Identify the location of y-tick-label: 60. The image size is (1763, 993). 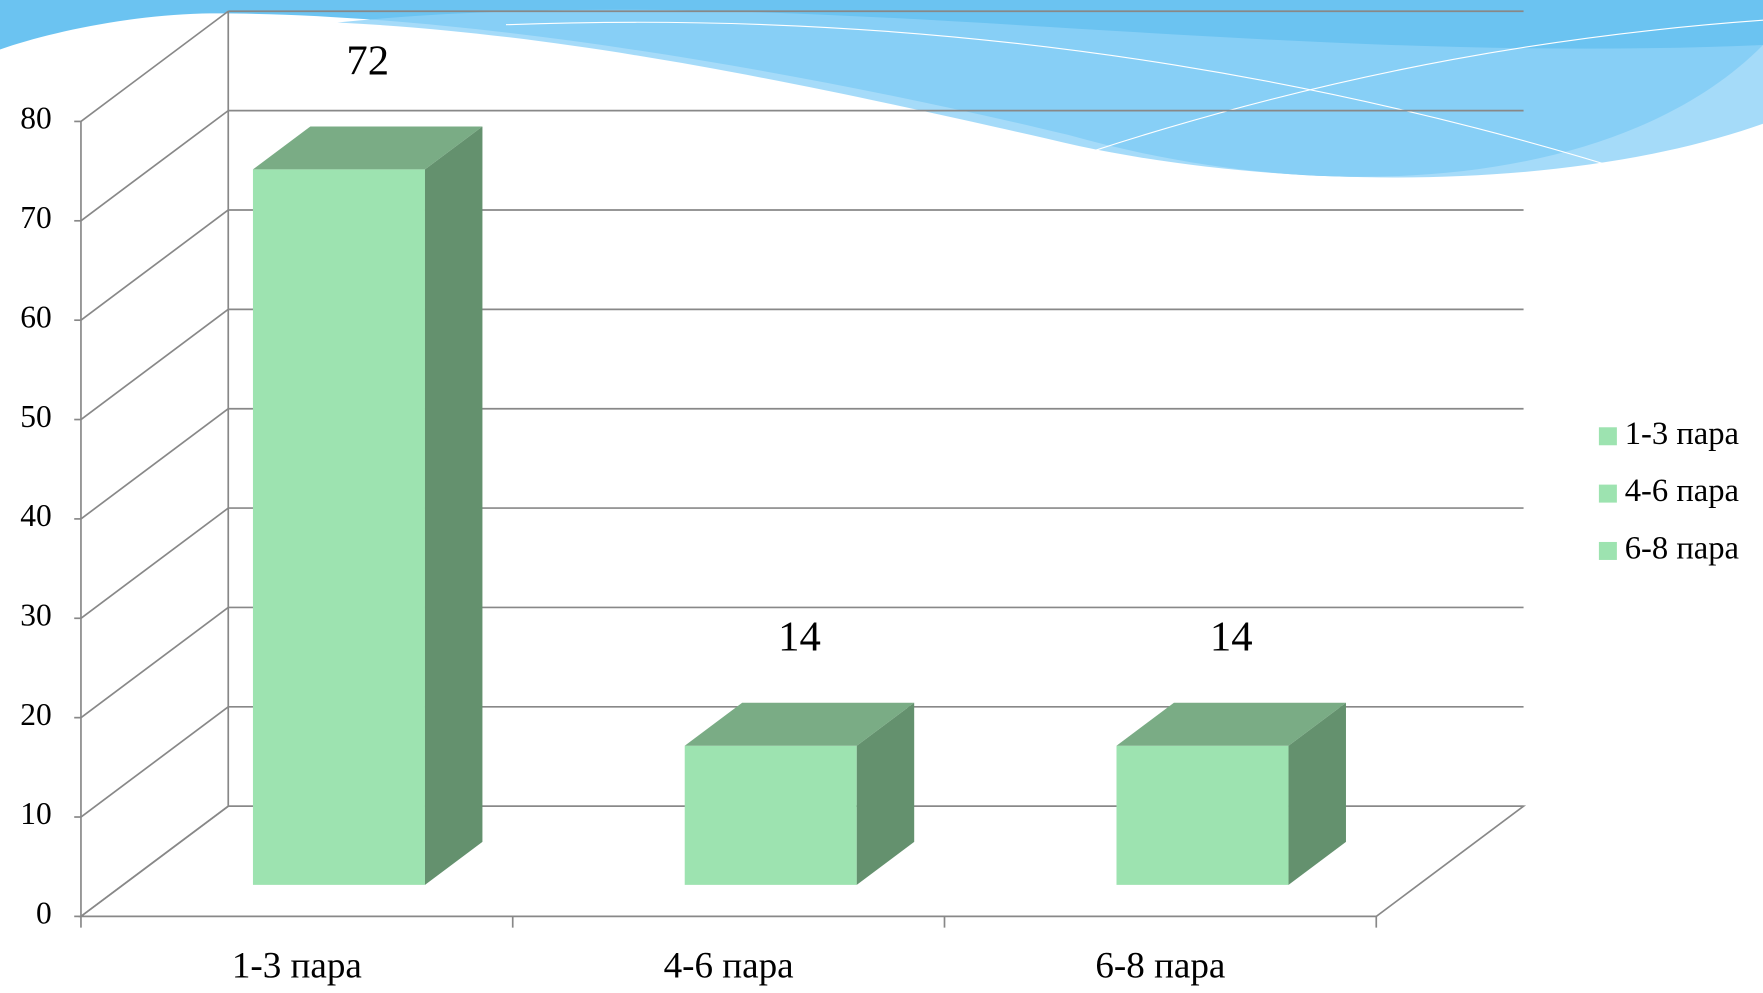
(35, 316).